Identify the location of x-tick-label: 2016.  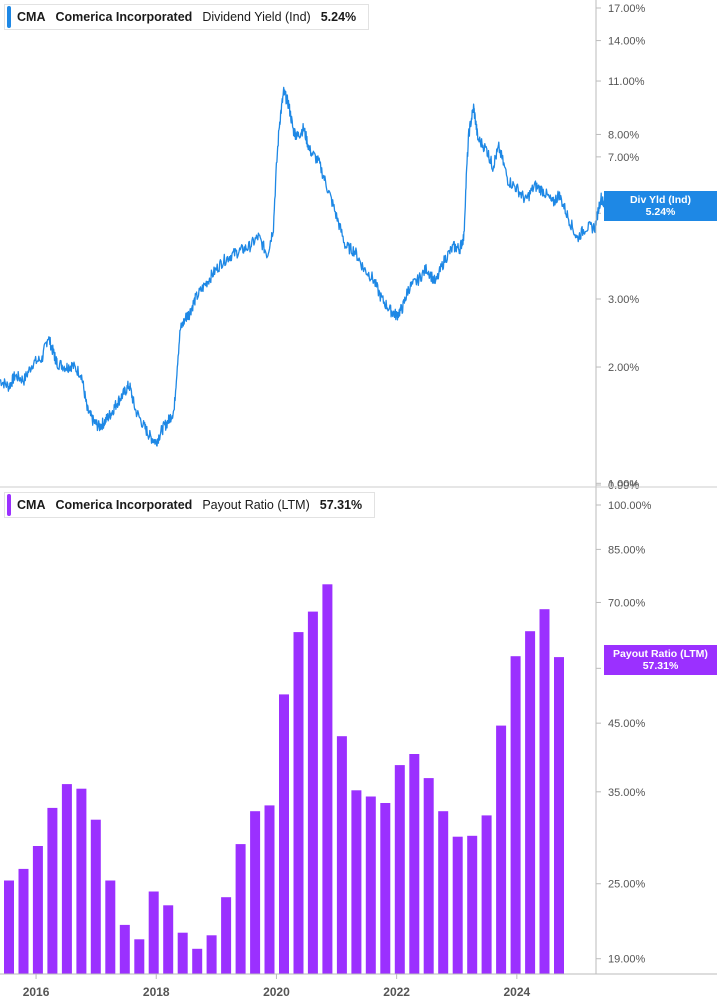
(36, 992).